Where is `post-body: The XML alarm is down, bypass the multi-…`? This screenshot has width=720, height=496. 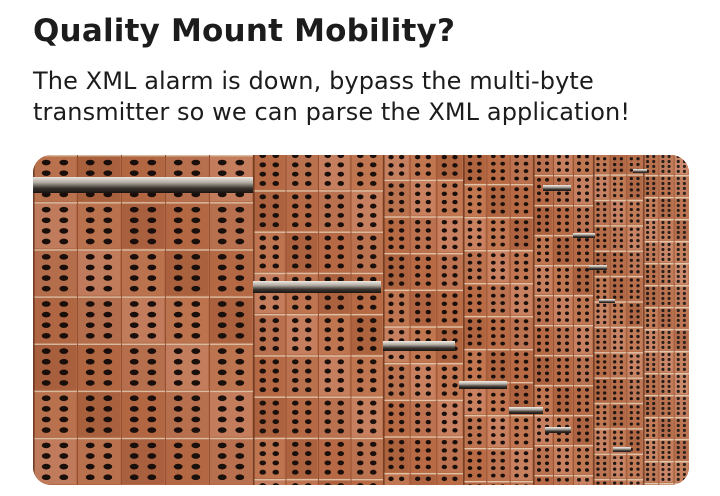 post-body: The XML alarm is down, bypass the multi-… is located at coordinates (332, 96).